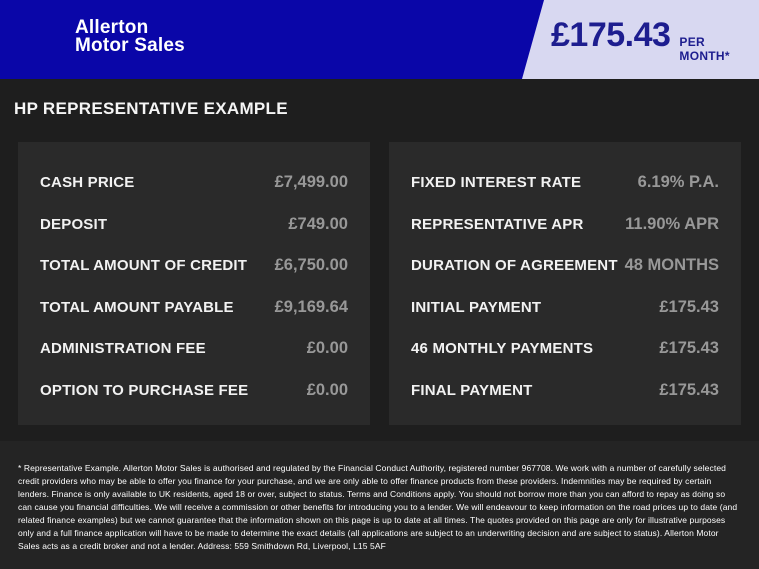 Image resolution: width=759 pixels, height=569 pixels. I want to click on dealer-logo: Allerton Motor Sales, so click(130, 36).